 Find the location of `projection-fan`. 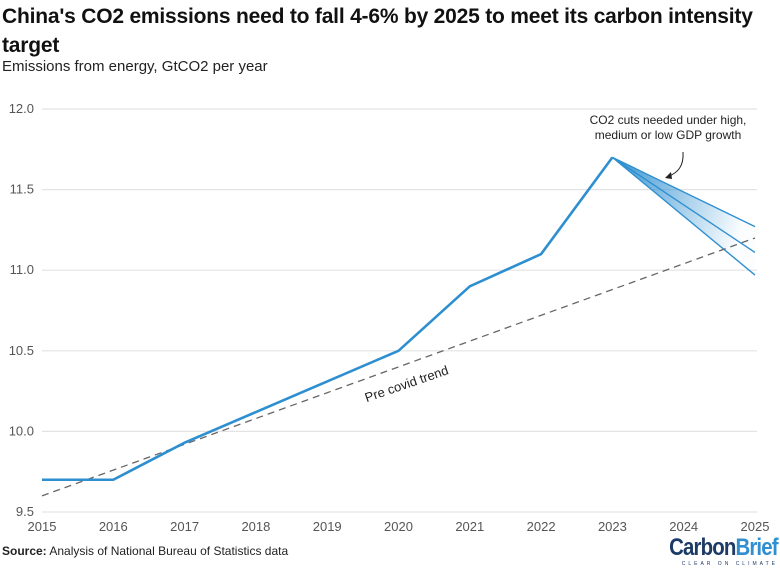

projection-fan is located at coordinates (683, 216).